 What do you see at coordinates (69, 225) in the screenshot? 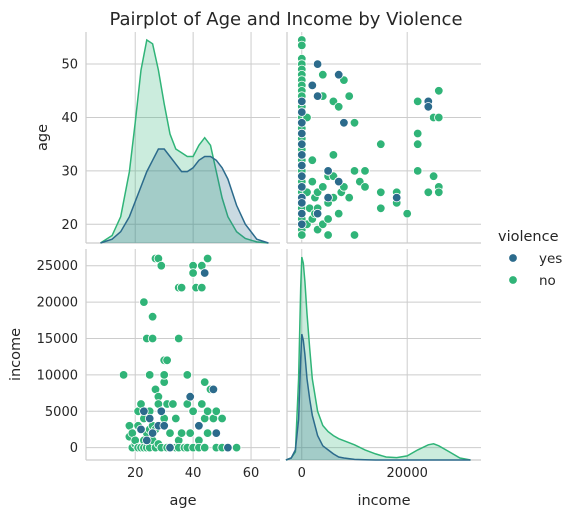
I see `tick-label-y: 20` at bounding box center [69, 225].